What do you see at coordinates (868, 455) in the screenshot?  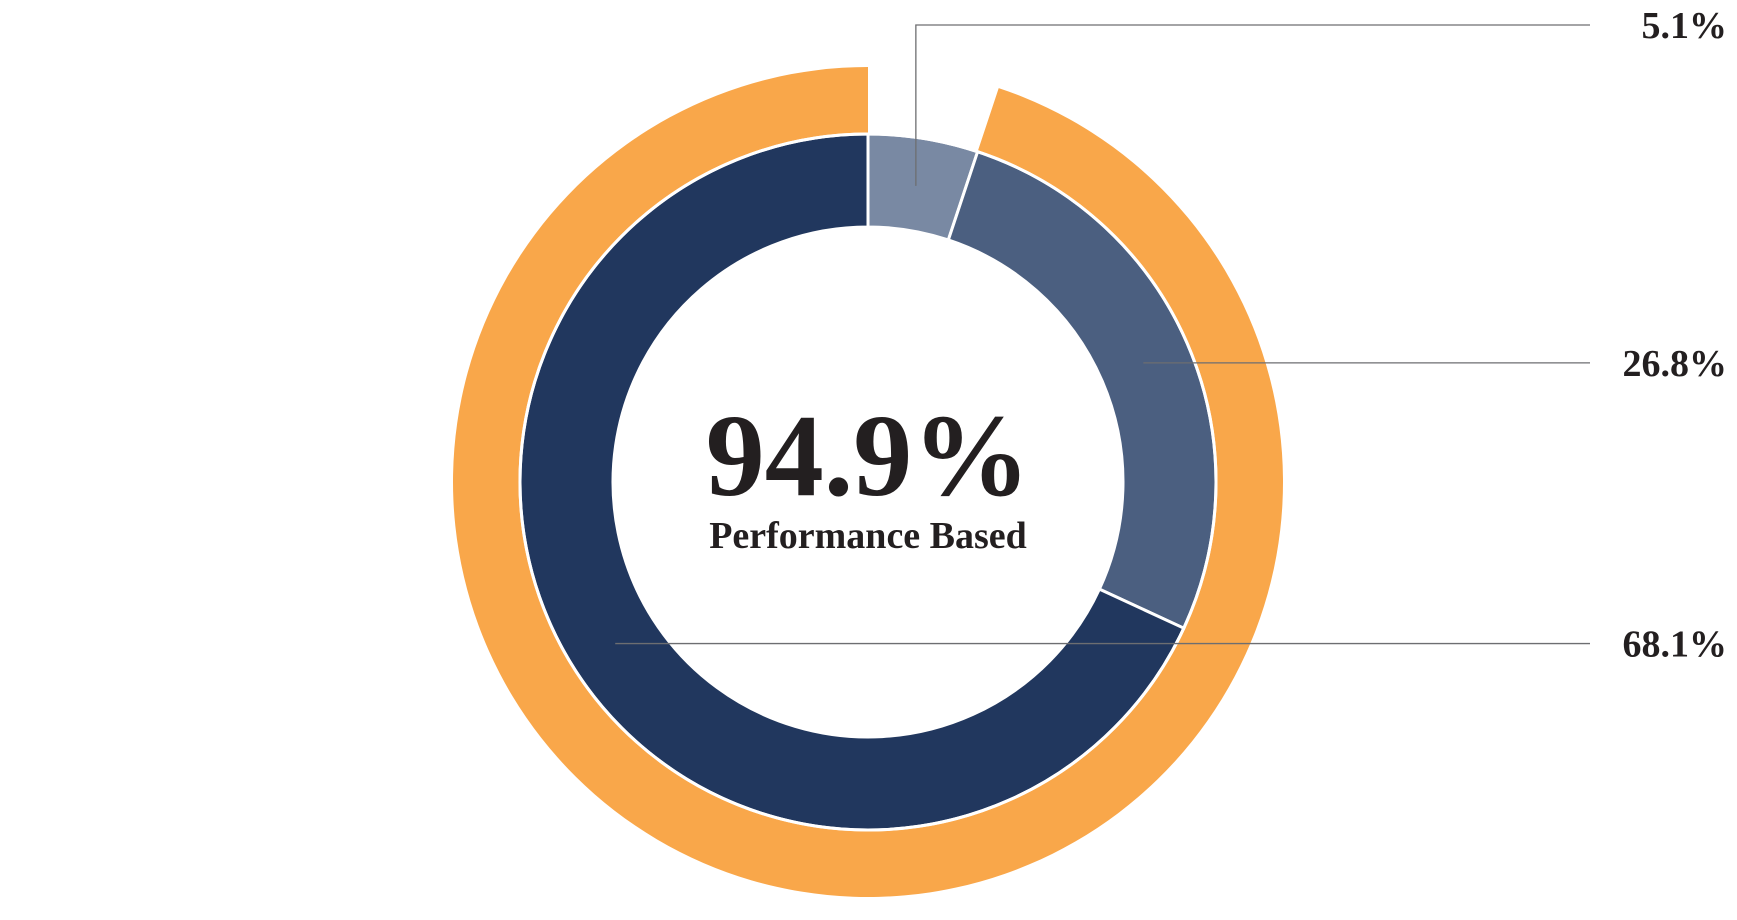 I see `center-value: 94.9%` at bounding box center [868, 455].